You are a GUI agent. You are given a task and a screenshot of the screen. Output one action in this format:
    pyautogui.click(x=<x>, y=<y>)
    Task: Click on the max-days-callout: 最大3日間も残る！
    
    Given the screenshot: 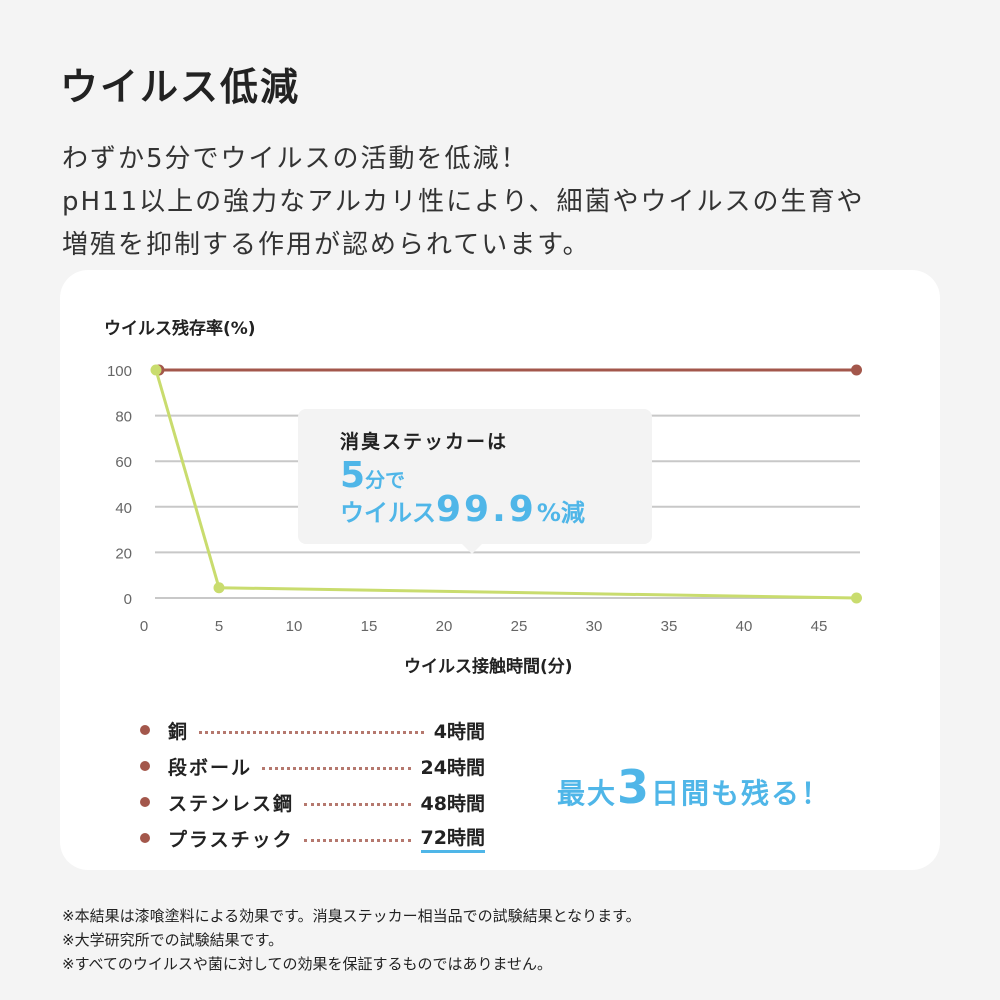 What is the action you would take?
    pyautogui.click(x=694, y=787)
    